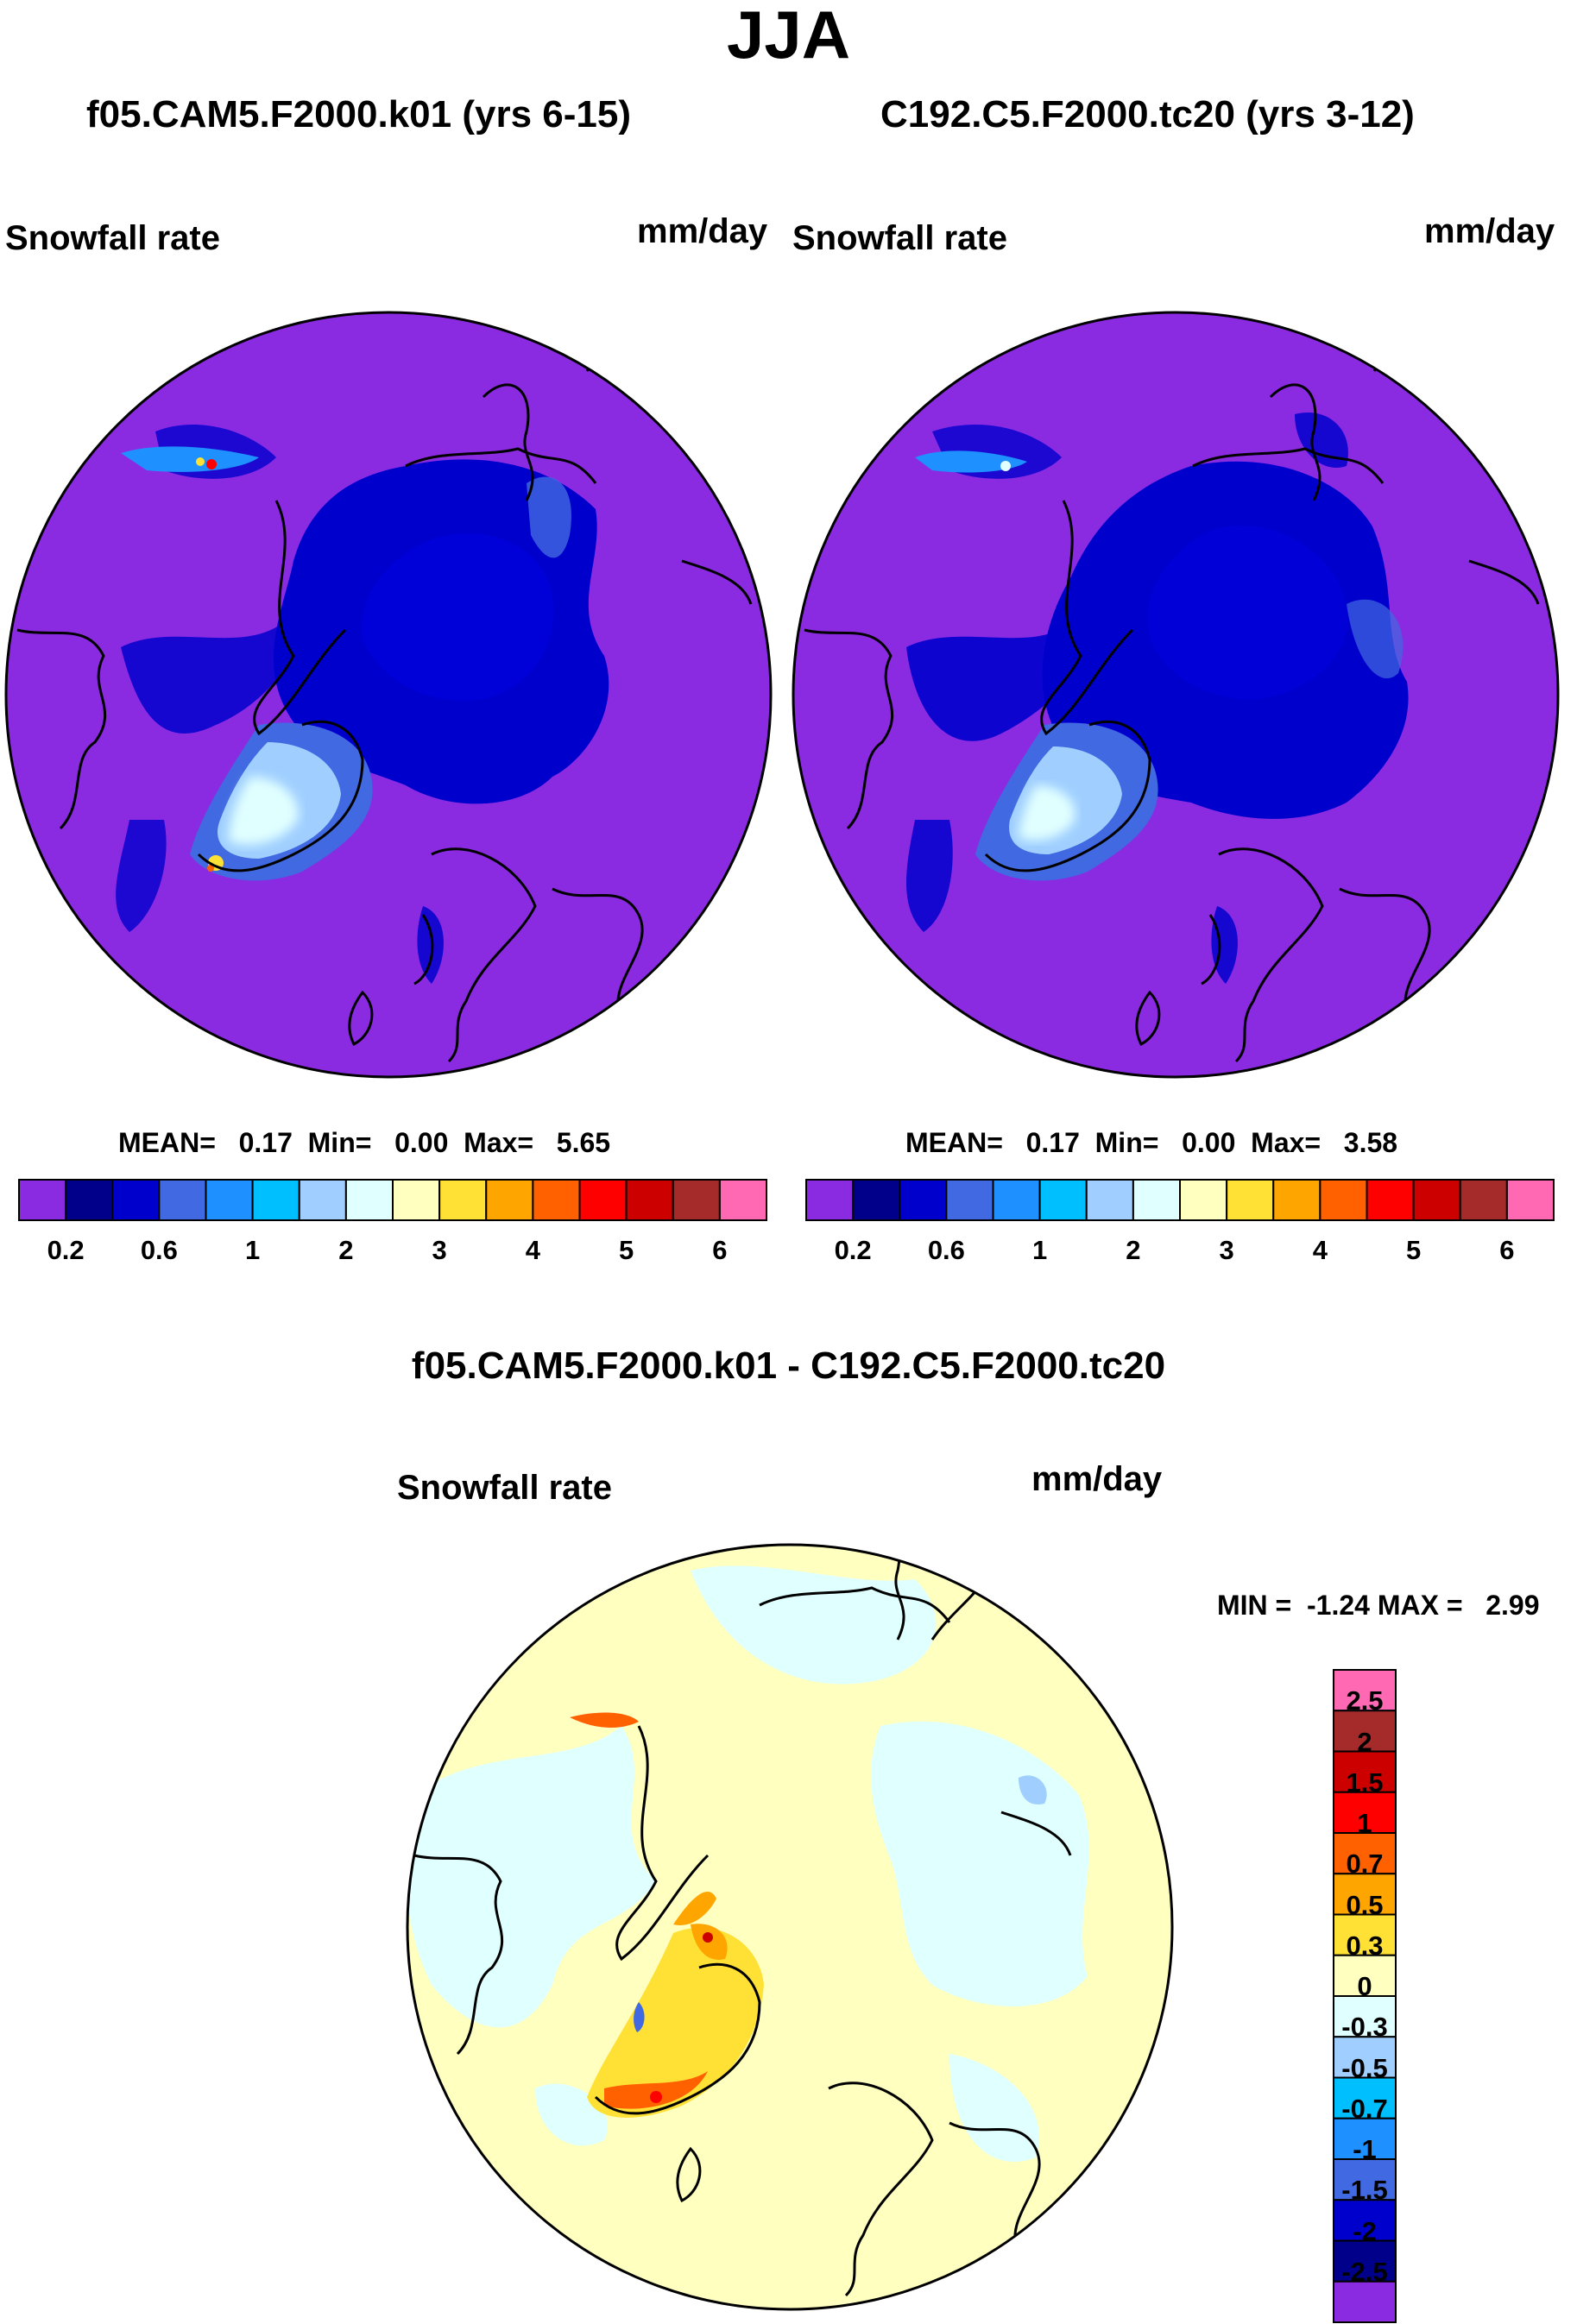 The width and height of the screenshot is (1577, 2324). I want to click on diff-variable-label: Snowfall rate, so click(504, 1488).